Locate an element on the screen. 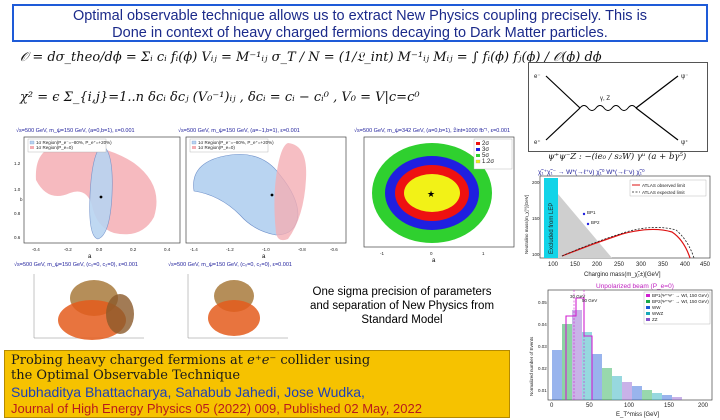 The height and width of the screenshot is (420, 720). plot1-xtick: -0.4 is located at coordinates (36, 249).